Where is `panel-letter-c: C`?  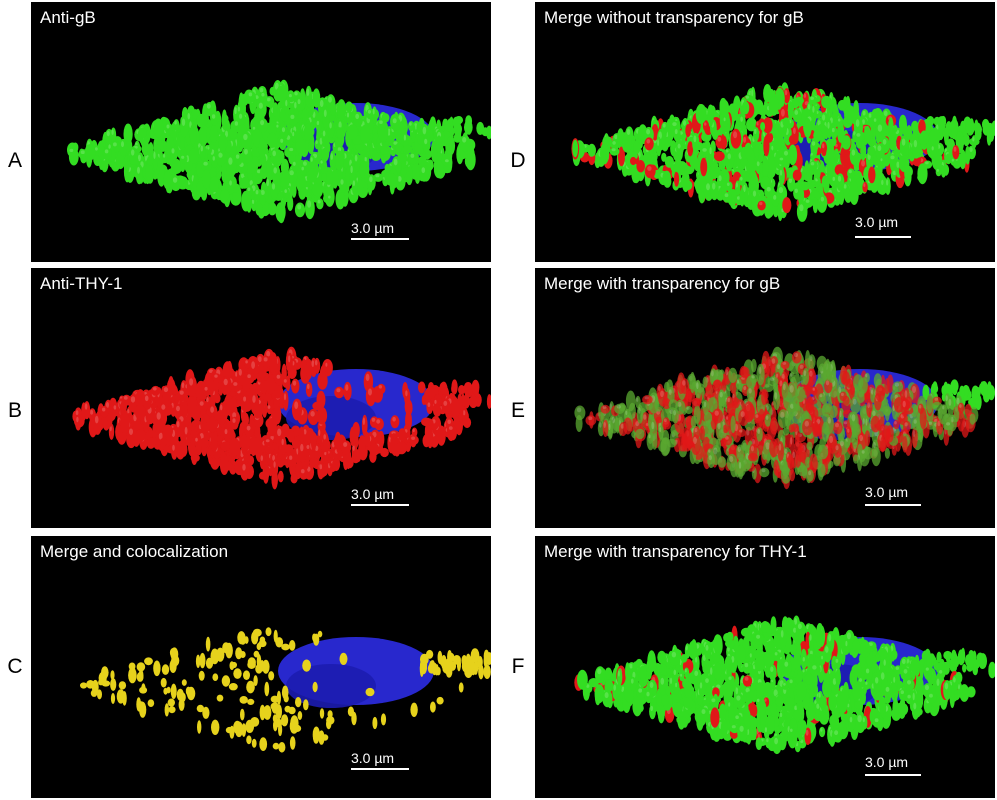 panel-letter-c: C is located at coordinates (15, 666).